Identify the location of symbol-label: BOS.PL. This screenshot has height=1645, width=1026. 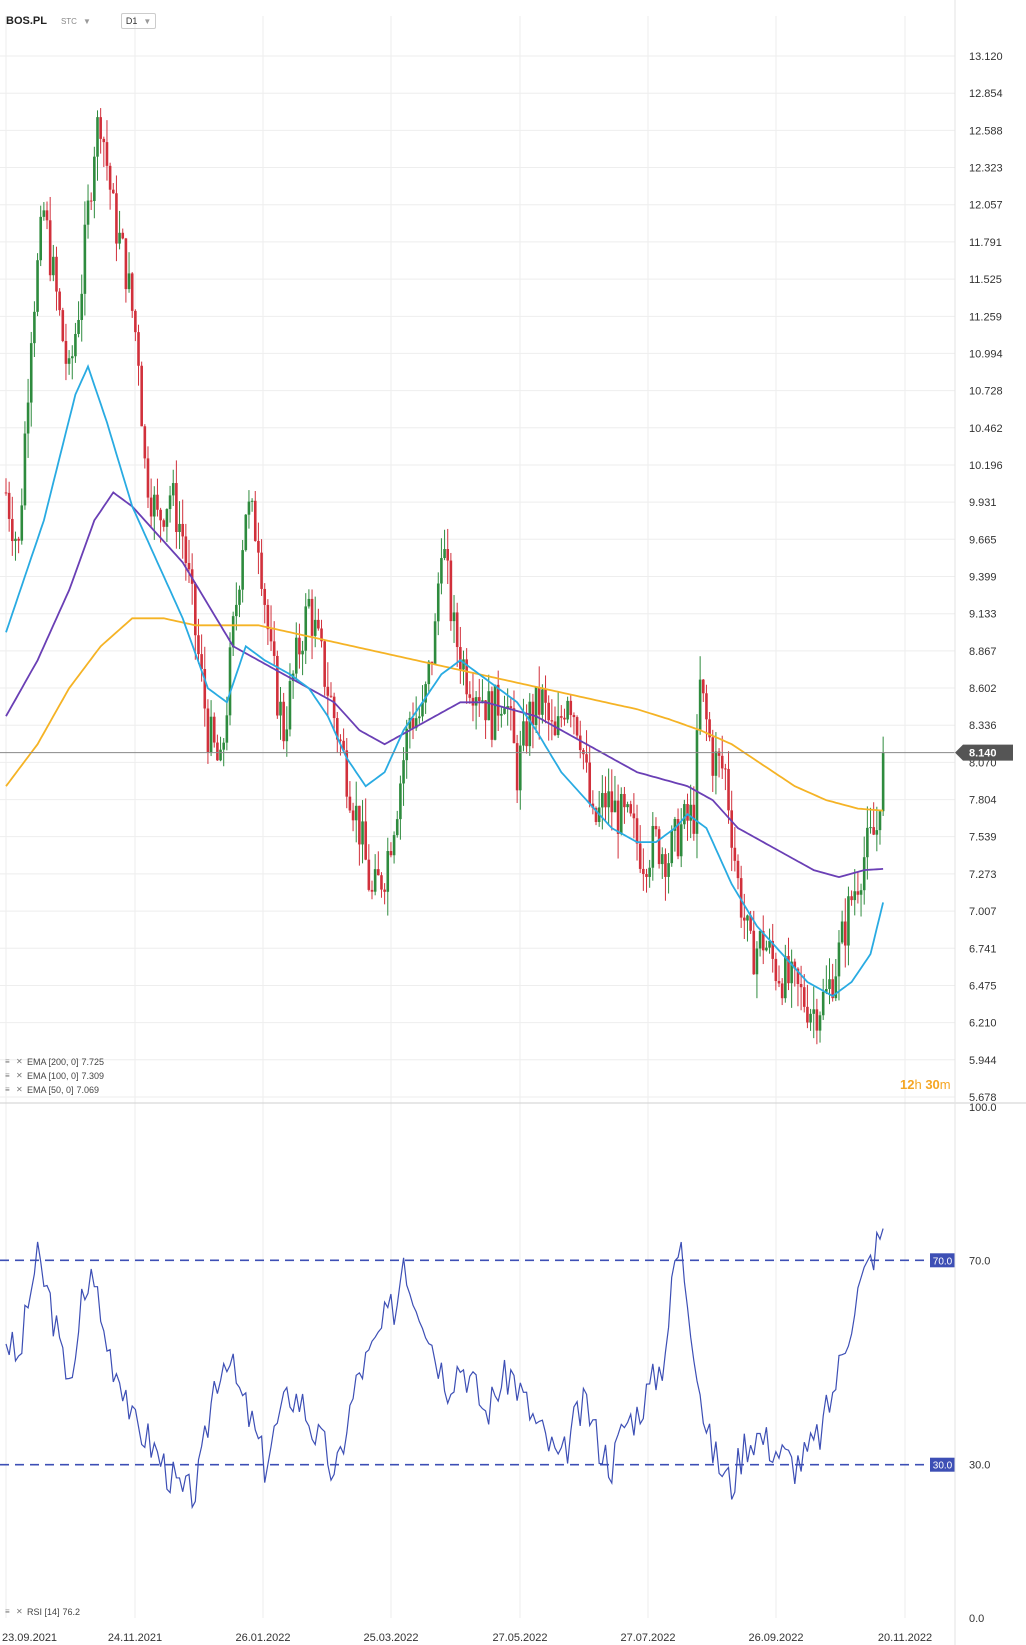
(26, 21).